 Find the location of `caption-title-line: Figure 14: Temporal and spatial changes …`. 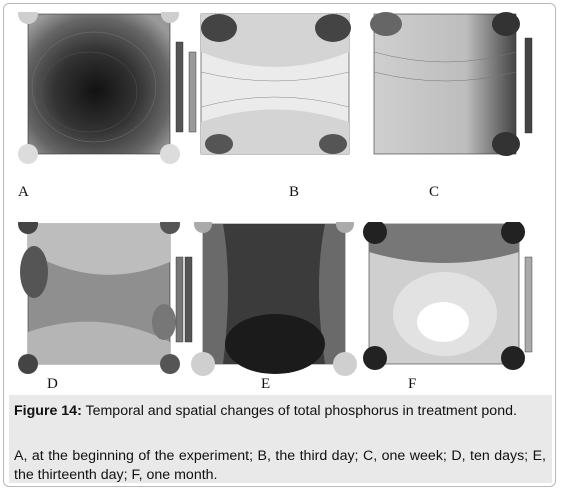

caption-title-line: Figure 14: Temporal and spatial changes … is located at coordinates (280, 411).